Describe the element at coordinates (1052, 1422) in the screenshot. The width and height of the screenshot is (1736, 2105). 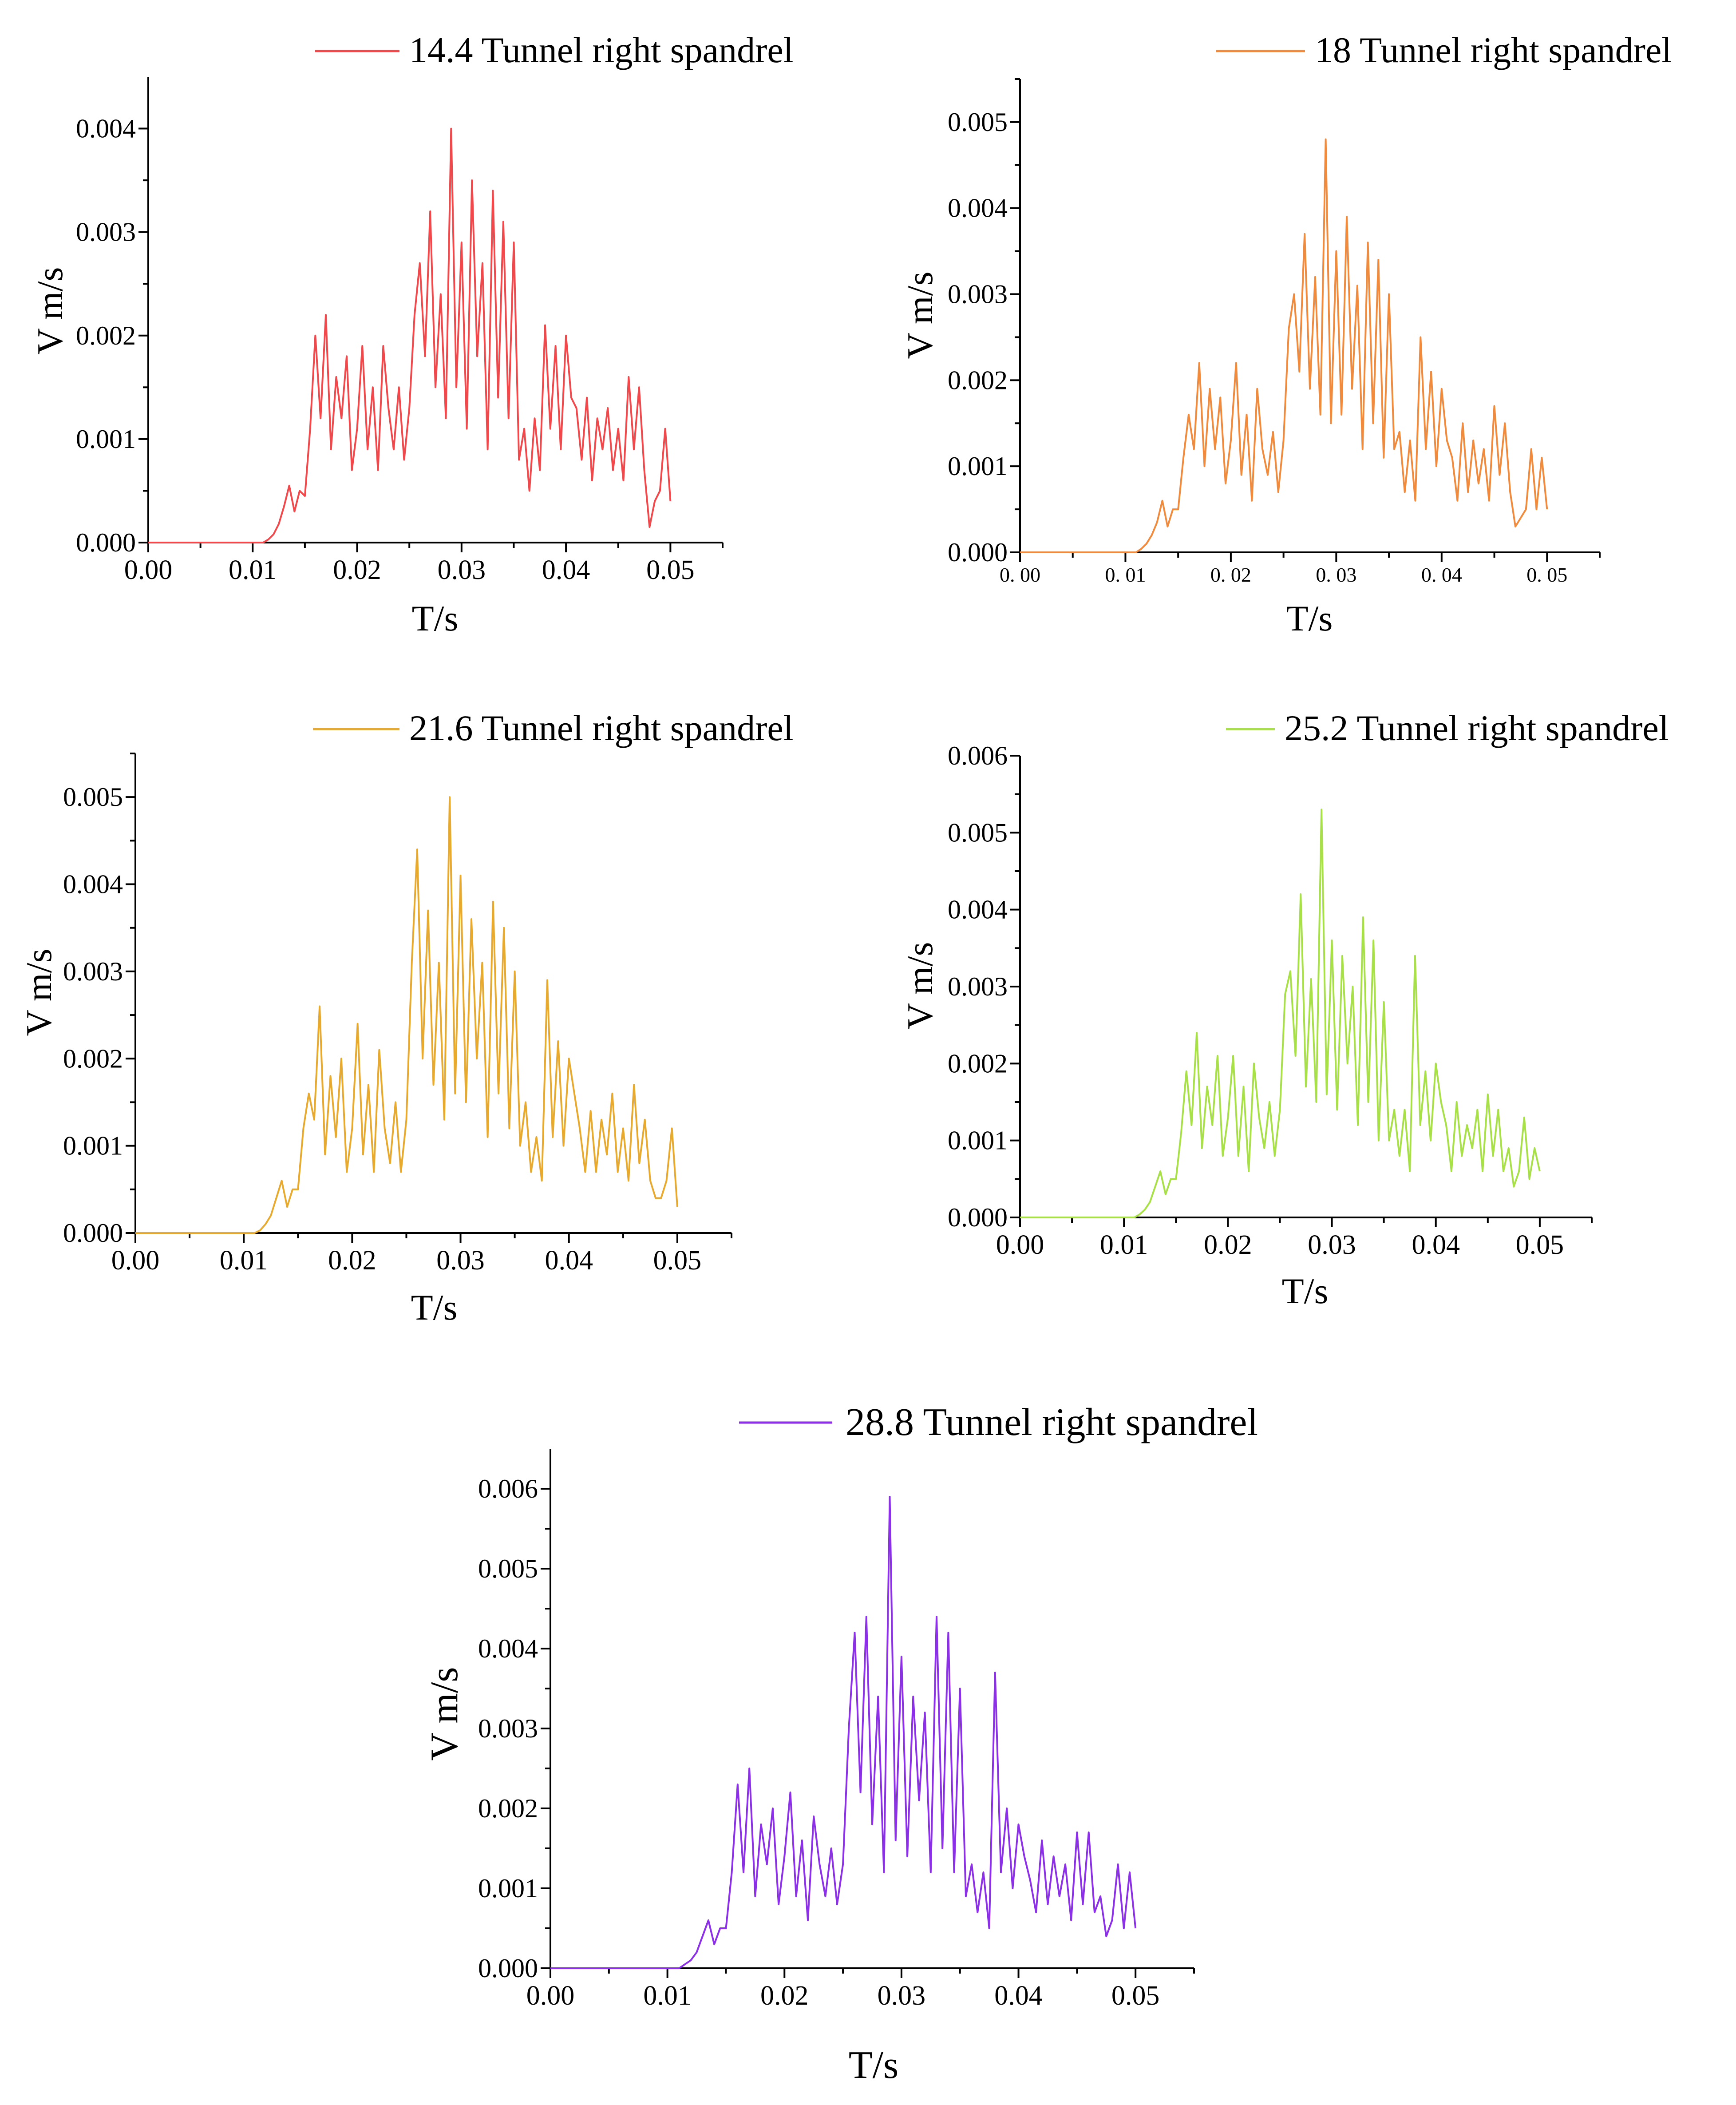
I see `legend-label-28-8: 28.8 Tunnel right spandrel` at that location.